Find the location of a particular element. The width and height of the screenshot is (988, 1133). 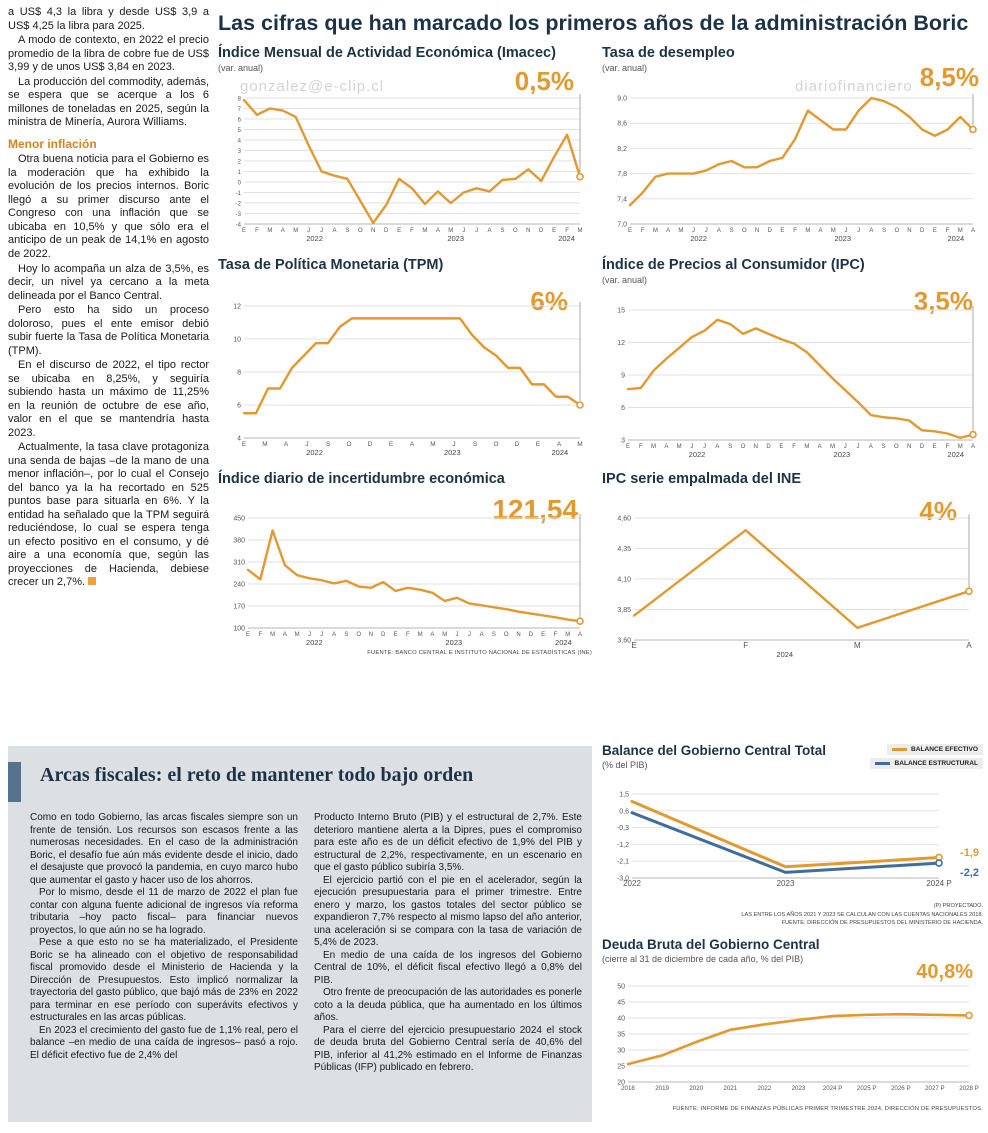

svg-text: 2020 is located at coordinates (696, 1088).